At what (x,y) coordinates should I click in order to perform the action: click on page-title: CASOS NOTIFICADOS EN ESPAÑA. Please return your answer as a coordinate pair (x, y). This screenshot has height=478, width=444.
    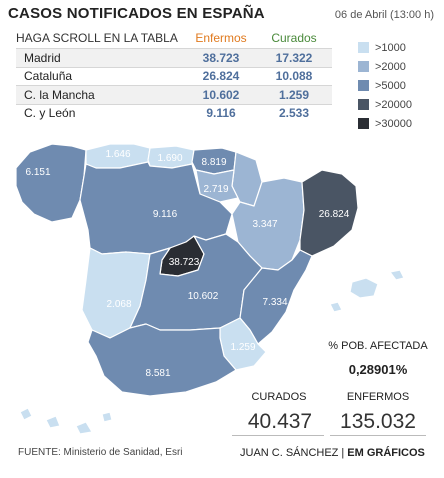
    Looking at the image, I should click on (136, 13).